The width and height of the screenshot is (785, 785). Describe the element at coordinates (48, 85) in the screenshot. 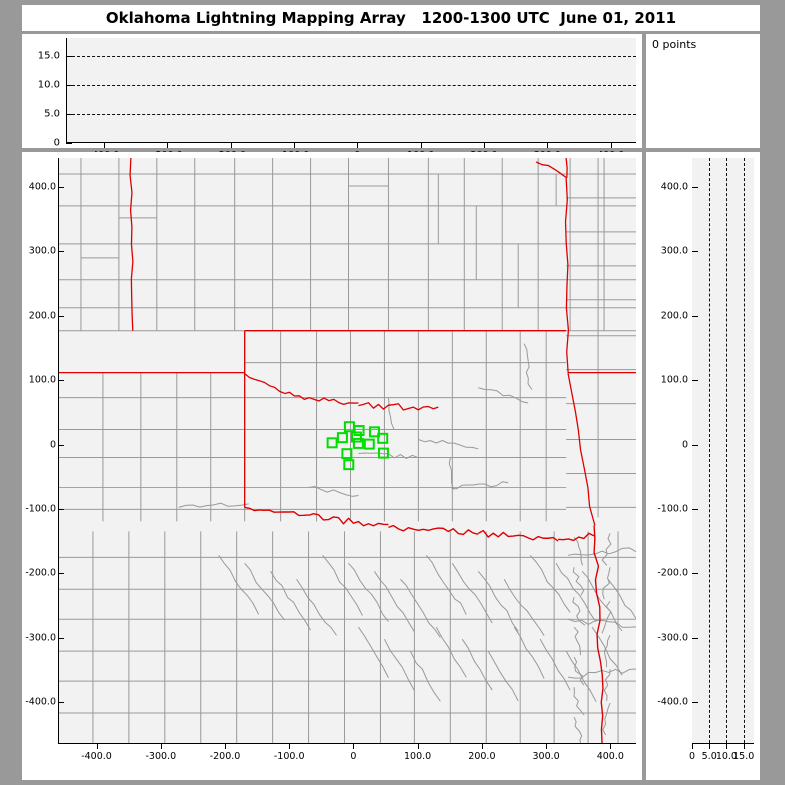

I see `y-axis-tick-label: 10.0` at that location.